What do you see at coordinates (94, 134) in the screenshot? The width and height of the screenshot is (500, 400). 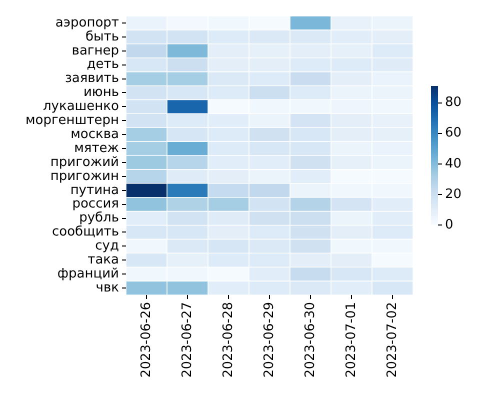 I see `y-tick-label: москва` at bounding box center [94, 134].